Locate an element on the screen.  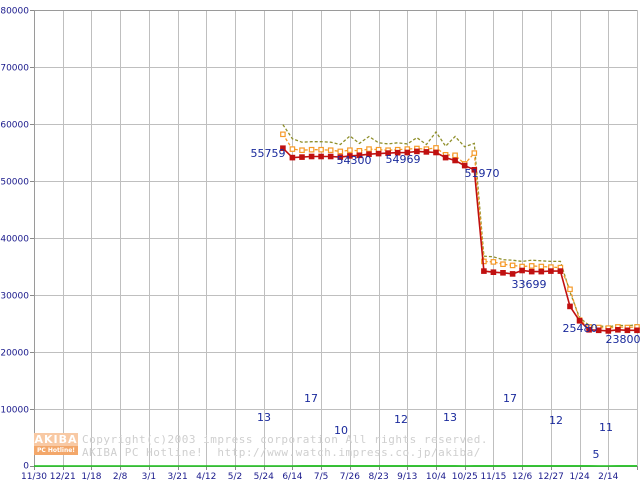
x-tick-label: 5/24 is located at coordinates (264, 476).